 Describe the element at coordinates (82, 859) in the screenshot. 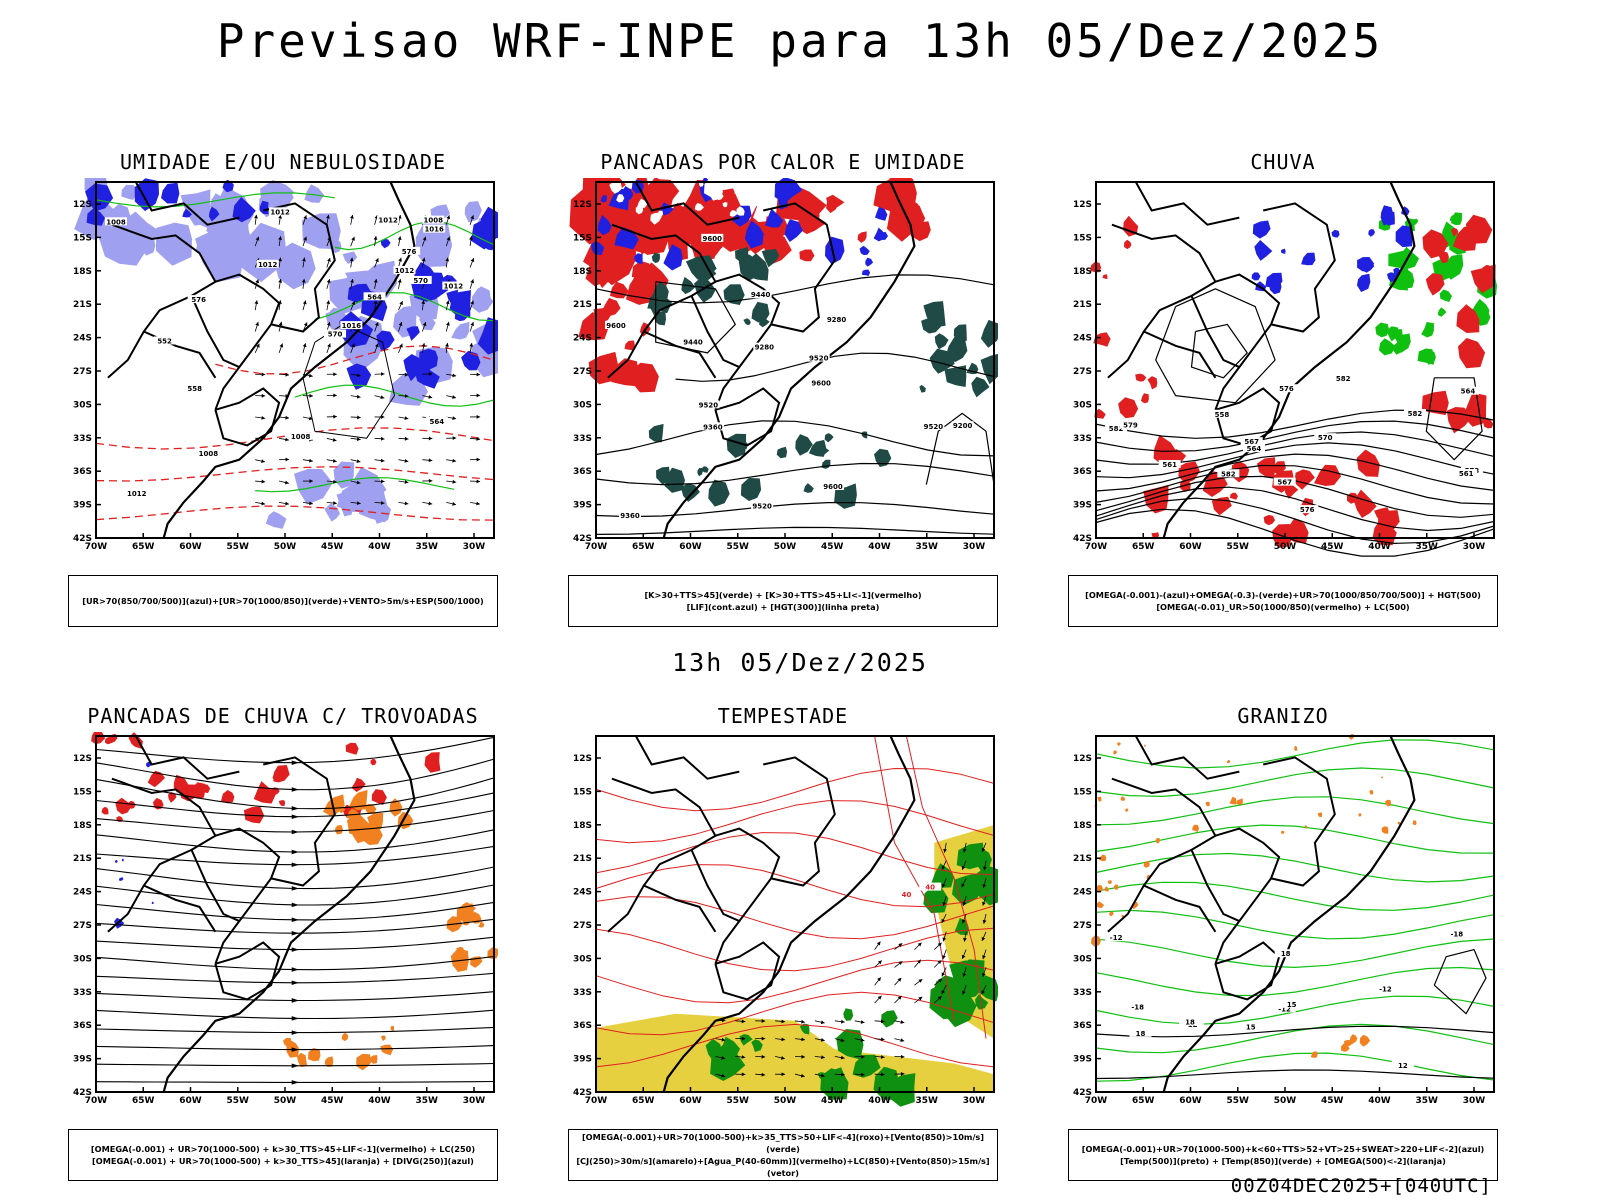

I see `lat-tick-label: 21S` at that location.